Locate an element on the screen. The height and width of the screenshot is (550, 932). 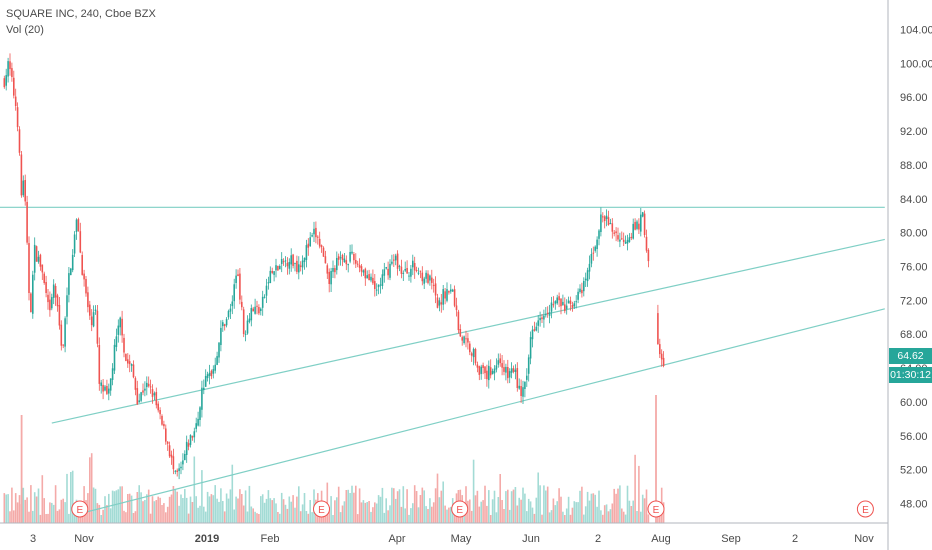
price-tick-label: 104.00 is located at coordinates (916, 31).